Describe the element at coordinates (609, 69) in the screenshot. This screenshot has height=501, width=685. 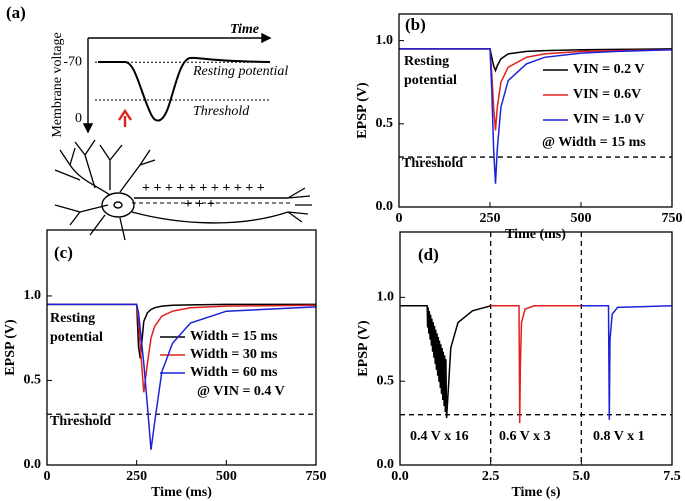
I see `legend-label: VIN = 0.2 V` at that location.